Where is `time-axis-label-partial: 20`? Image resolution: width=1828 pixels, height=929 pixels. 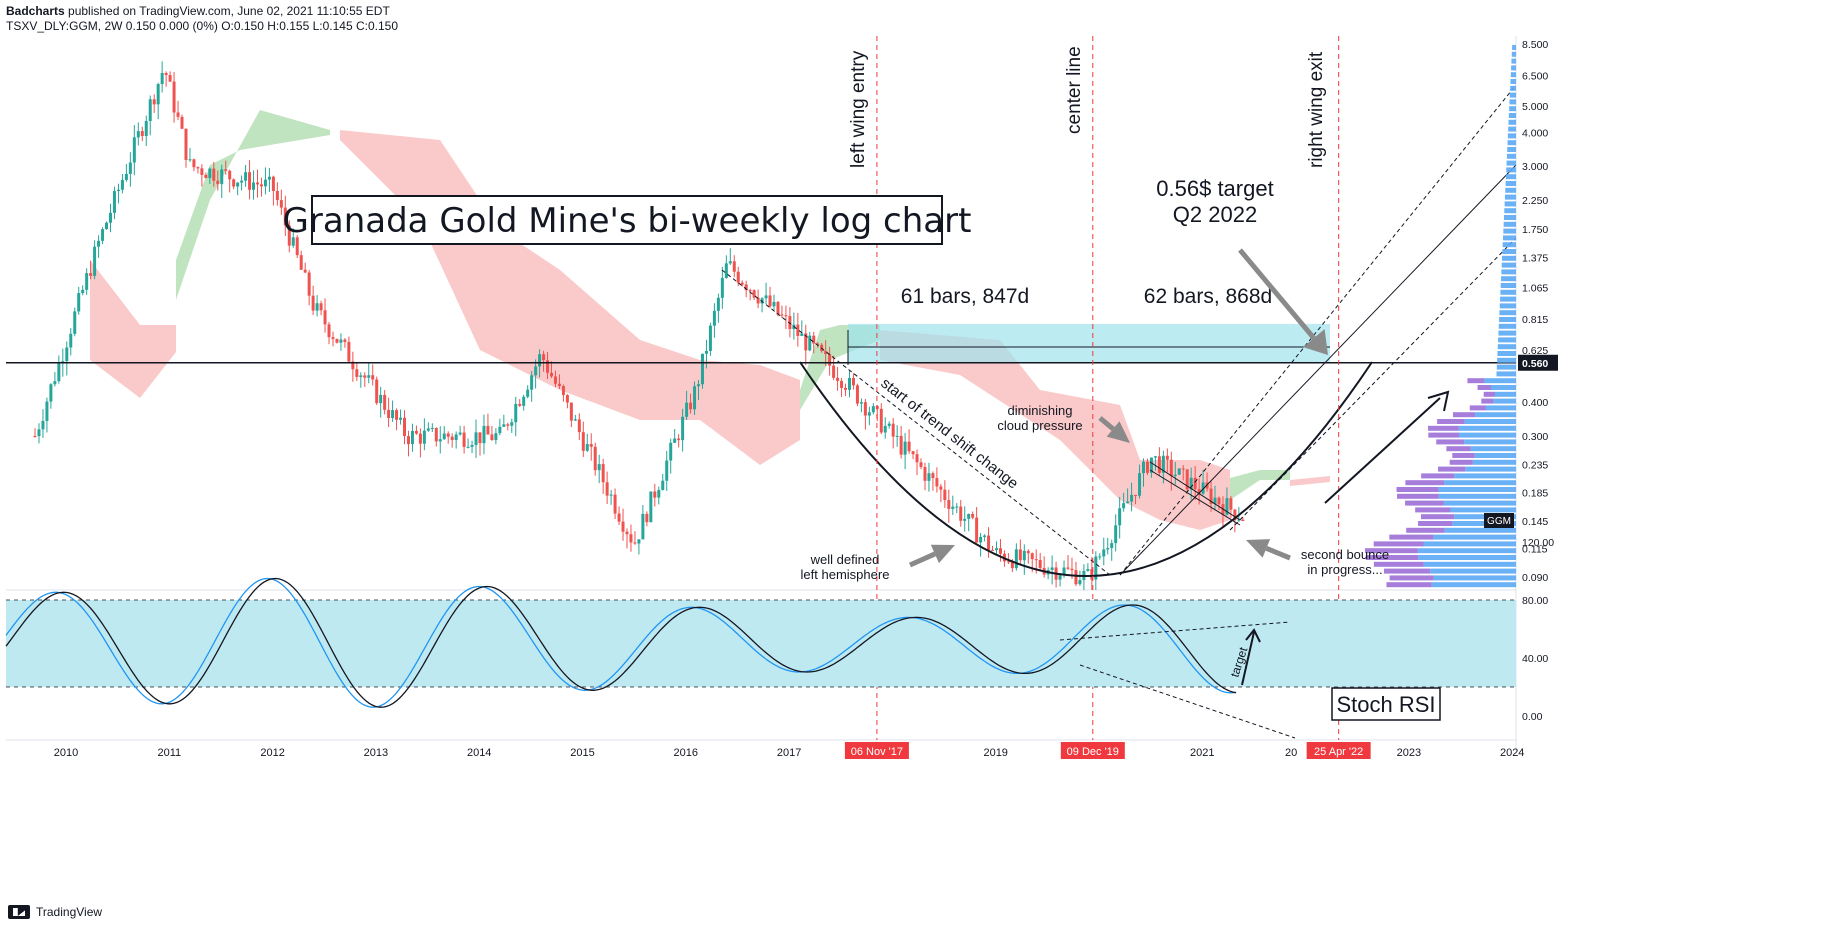
time-axis-label-partial: 20 is located at coordinates (1291, 753).